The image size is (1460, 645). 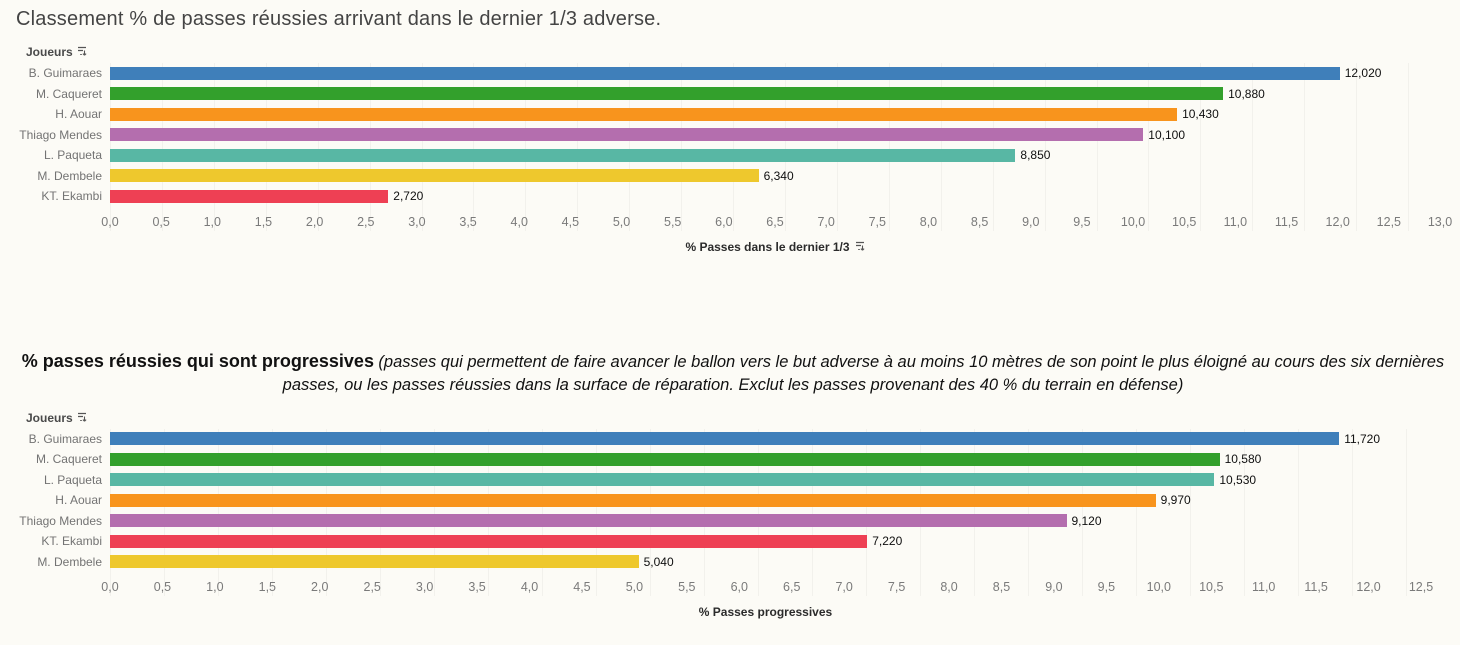 What do you see at coordinates (792, 587) in the screenshot?
I see `x-tick-label: 6,5` at bounding box center [792, 587].